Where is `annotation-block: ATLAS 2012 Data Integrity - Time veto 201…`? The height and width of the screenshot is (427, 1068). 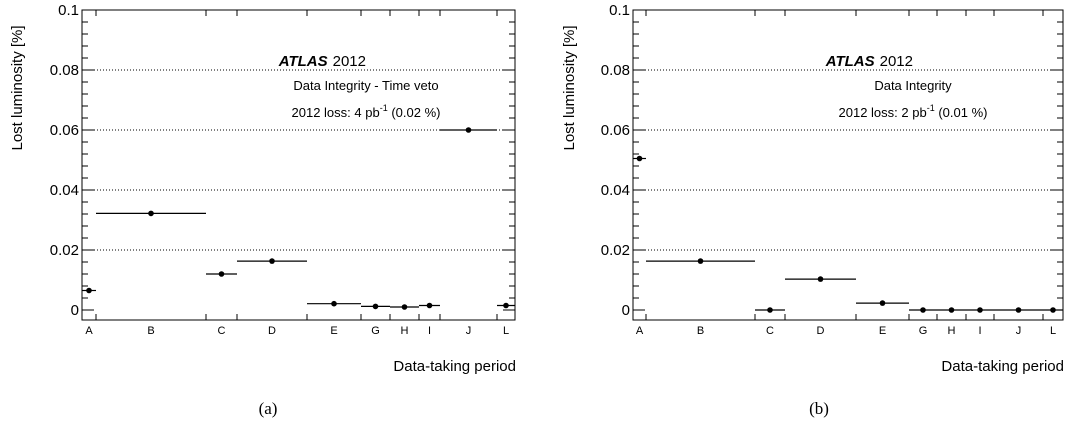 annotation-block: ATLAS 2012 Data Integrity - Time veto 201… is located at coordinates (359, 86).